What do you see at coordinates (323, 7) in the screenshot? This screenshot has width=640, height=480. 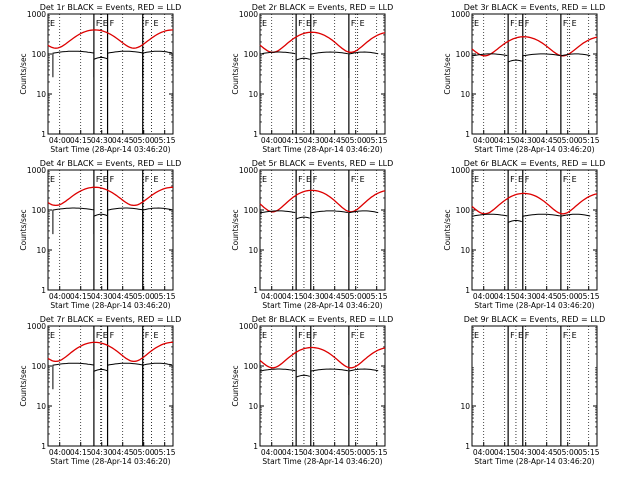 I see `panel-title: Det 2r BLACK = Events, RED = LLD` at bounding box center [323, 7].